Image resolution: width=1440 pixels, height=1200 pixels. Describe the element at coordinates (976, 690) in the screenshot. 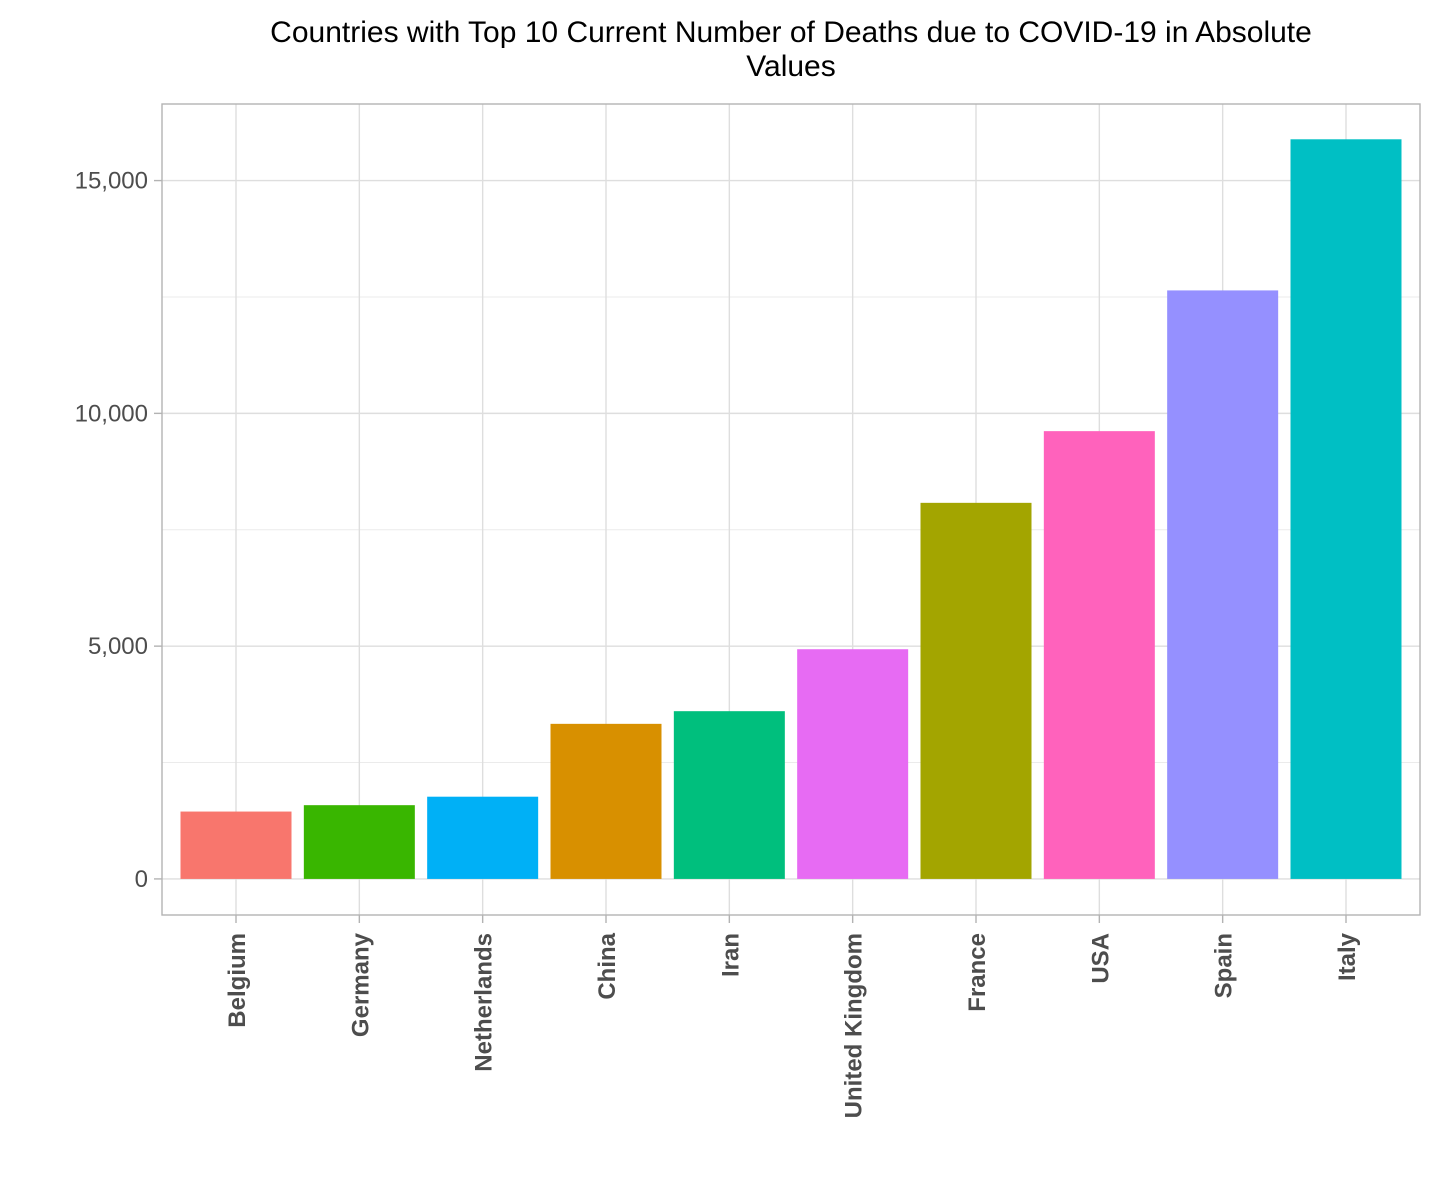

I see `bar-france` at that location.